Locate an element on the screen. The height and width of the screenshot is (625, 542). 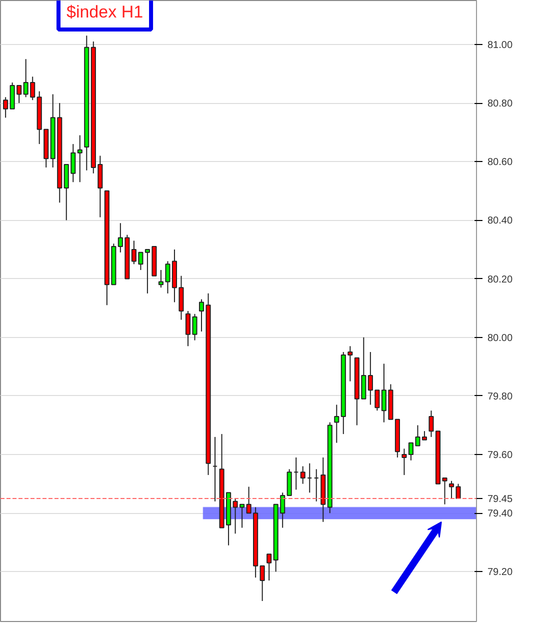
ref-line-label: 79.45 is located at coordinates (500, 499).